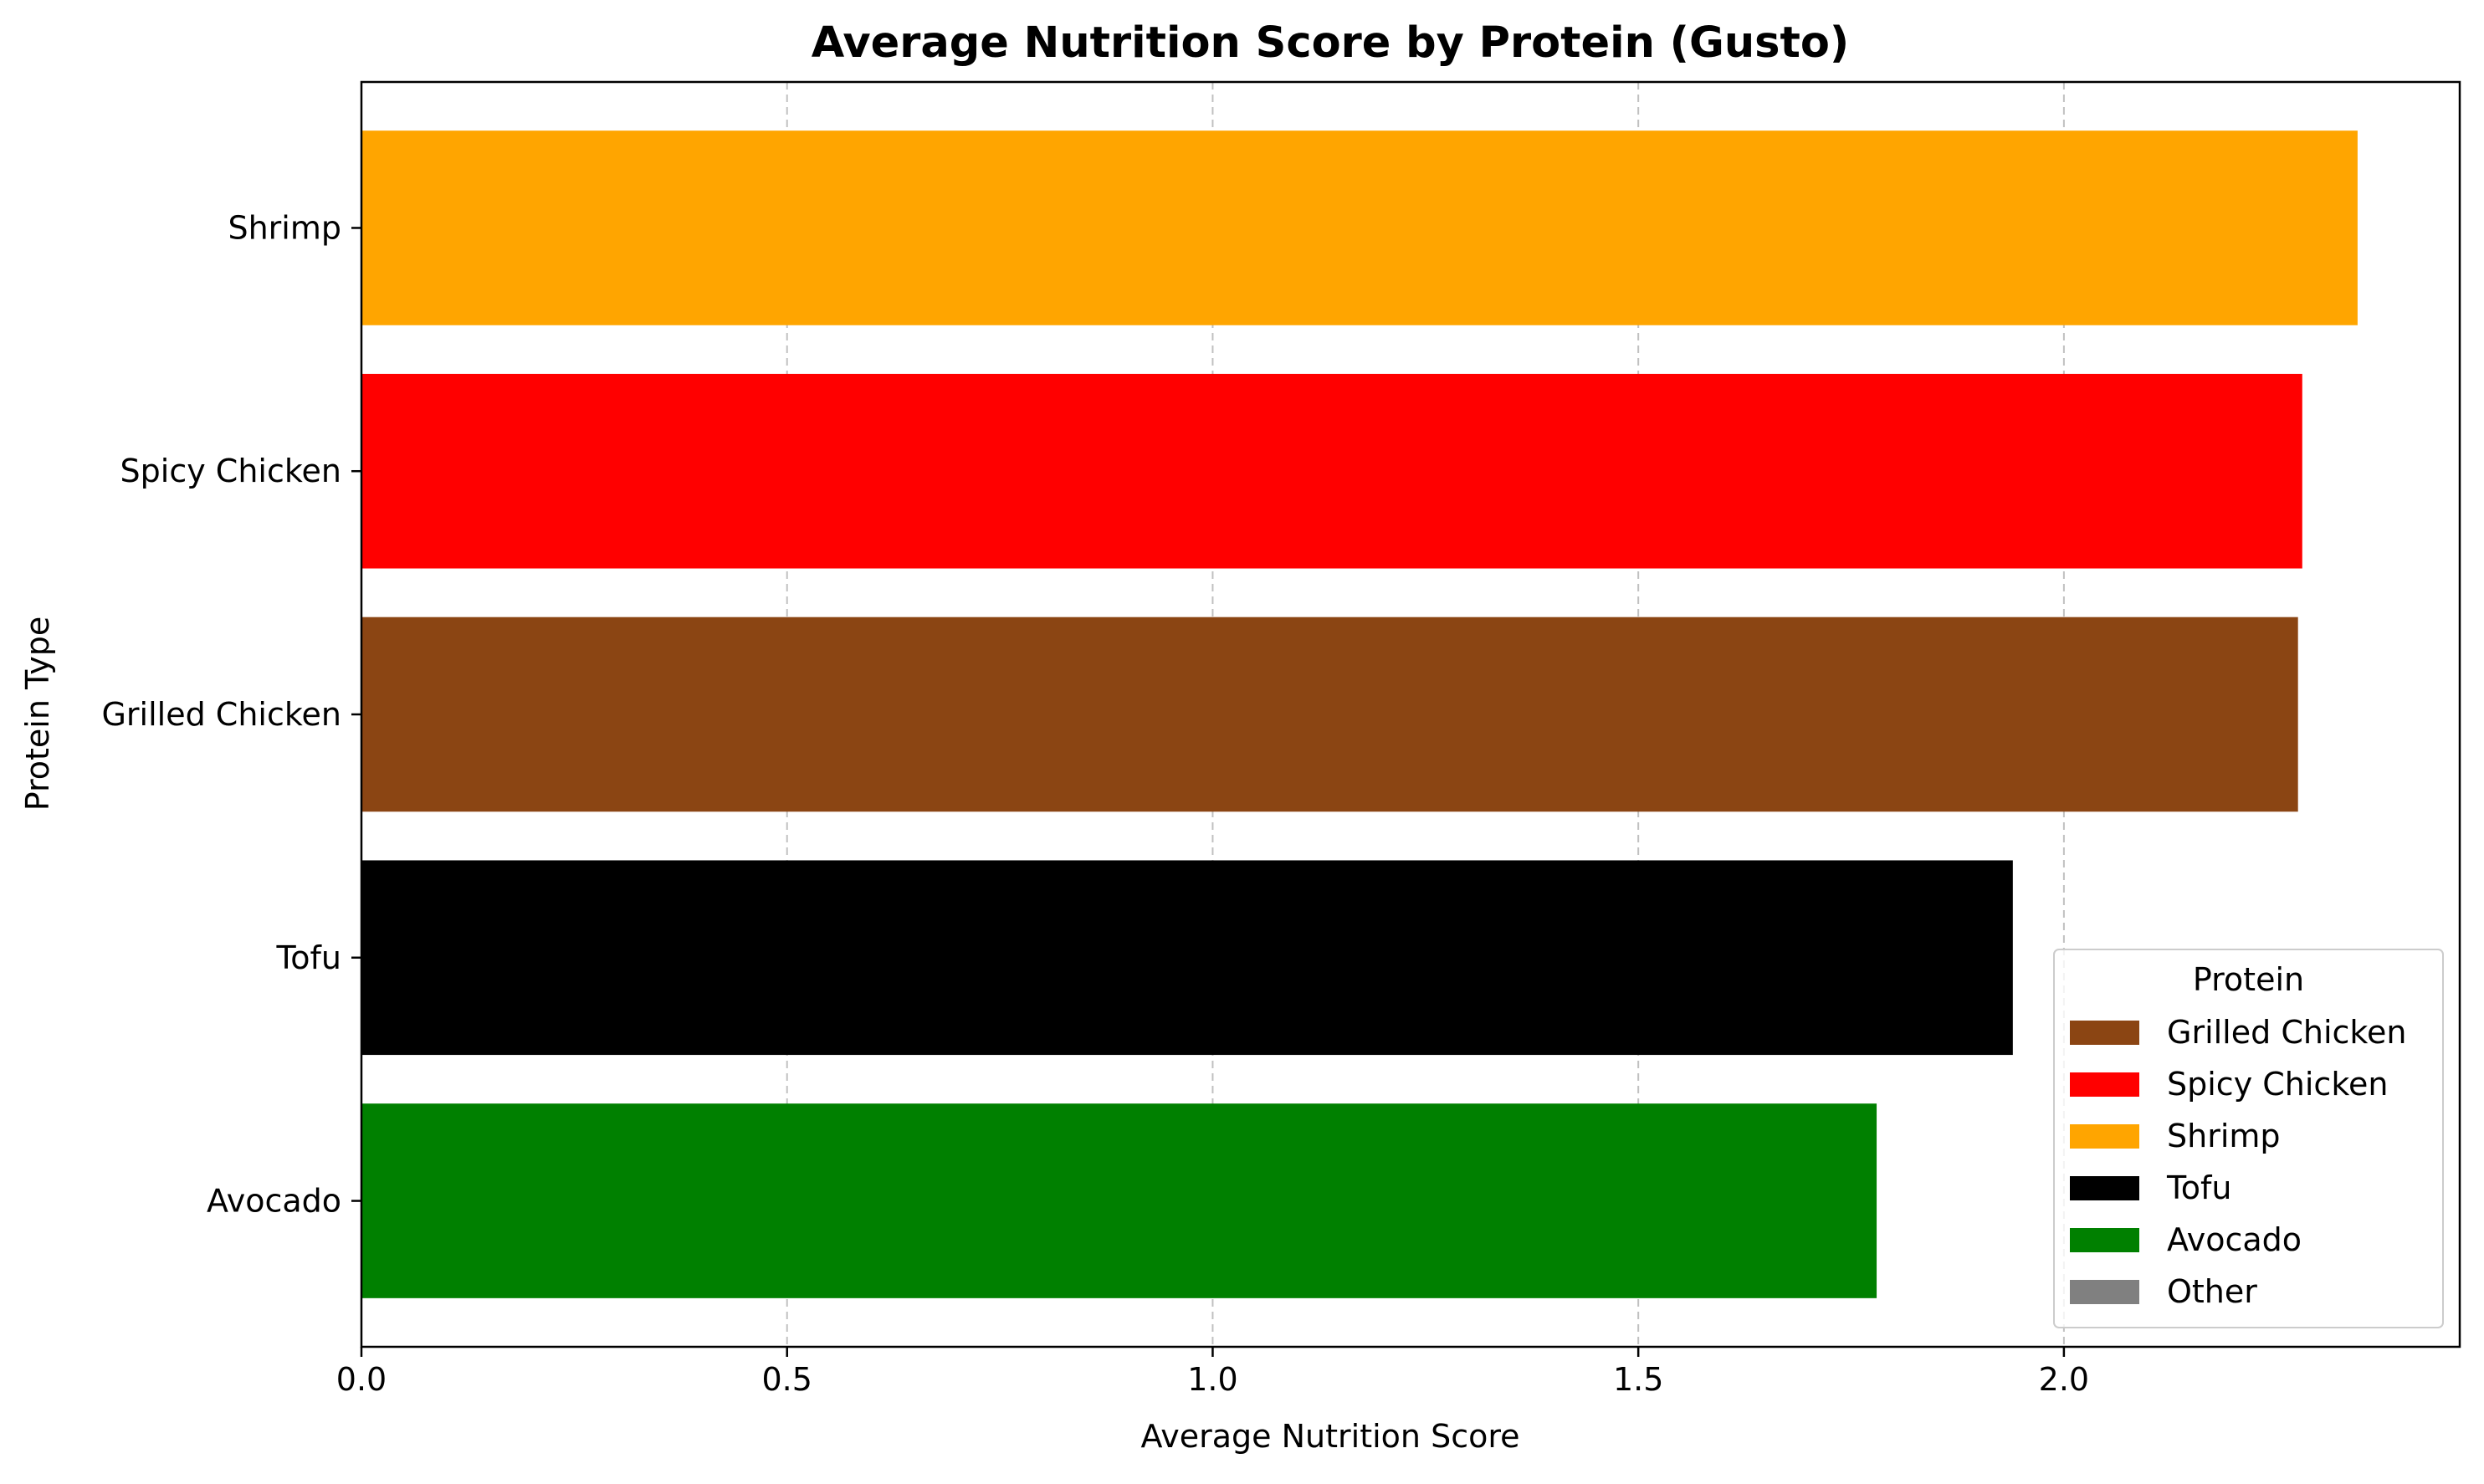  I want to click on legend-label-avocado: Avocado, so click(2234, 1239).